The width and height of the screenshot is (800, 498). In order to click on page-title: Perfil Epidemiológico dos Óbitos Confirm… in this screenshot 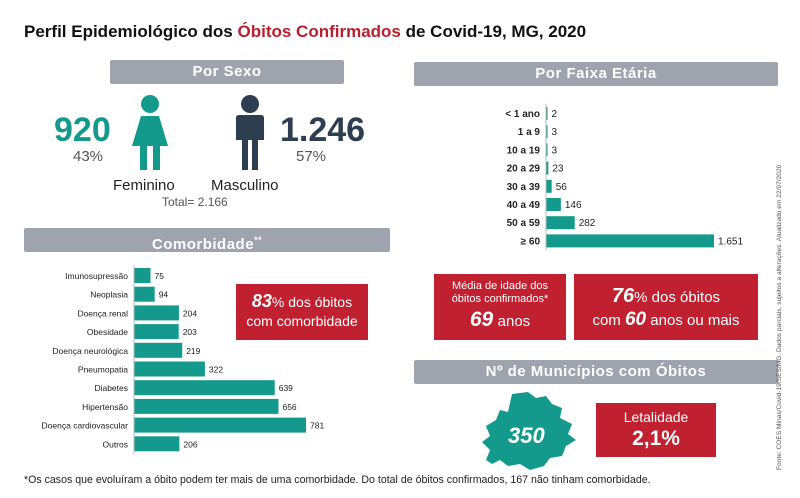, I will do `click(305, 32)`.